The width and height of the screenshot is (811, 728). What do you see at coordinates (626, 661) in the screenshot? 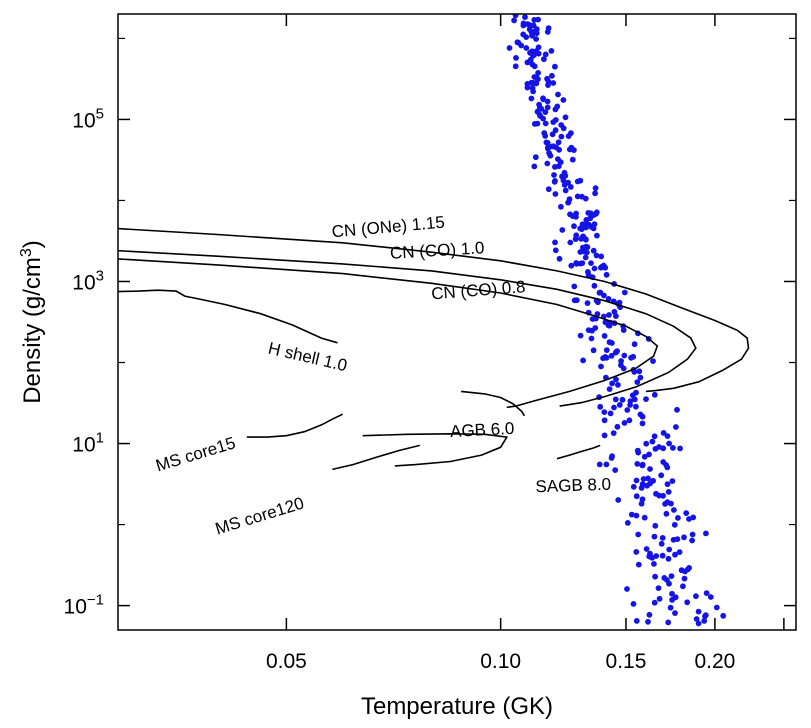
I see `x-tick-label: 0.15` at bounding box center [626, 661].